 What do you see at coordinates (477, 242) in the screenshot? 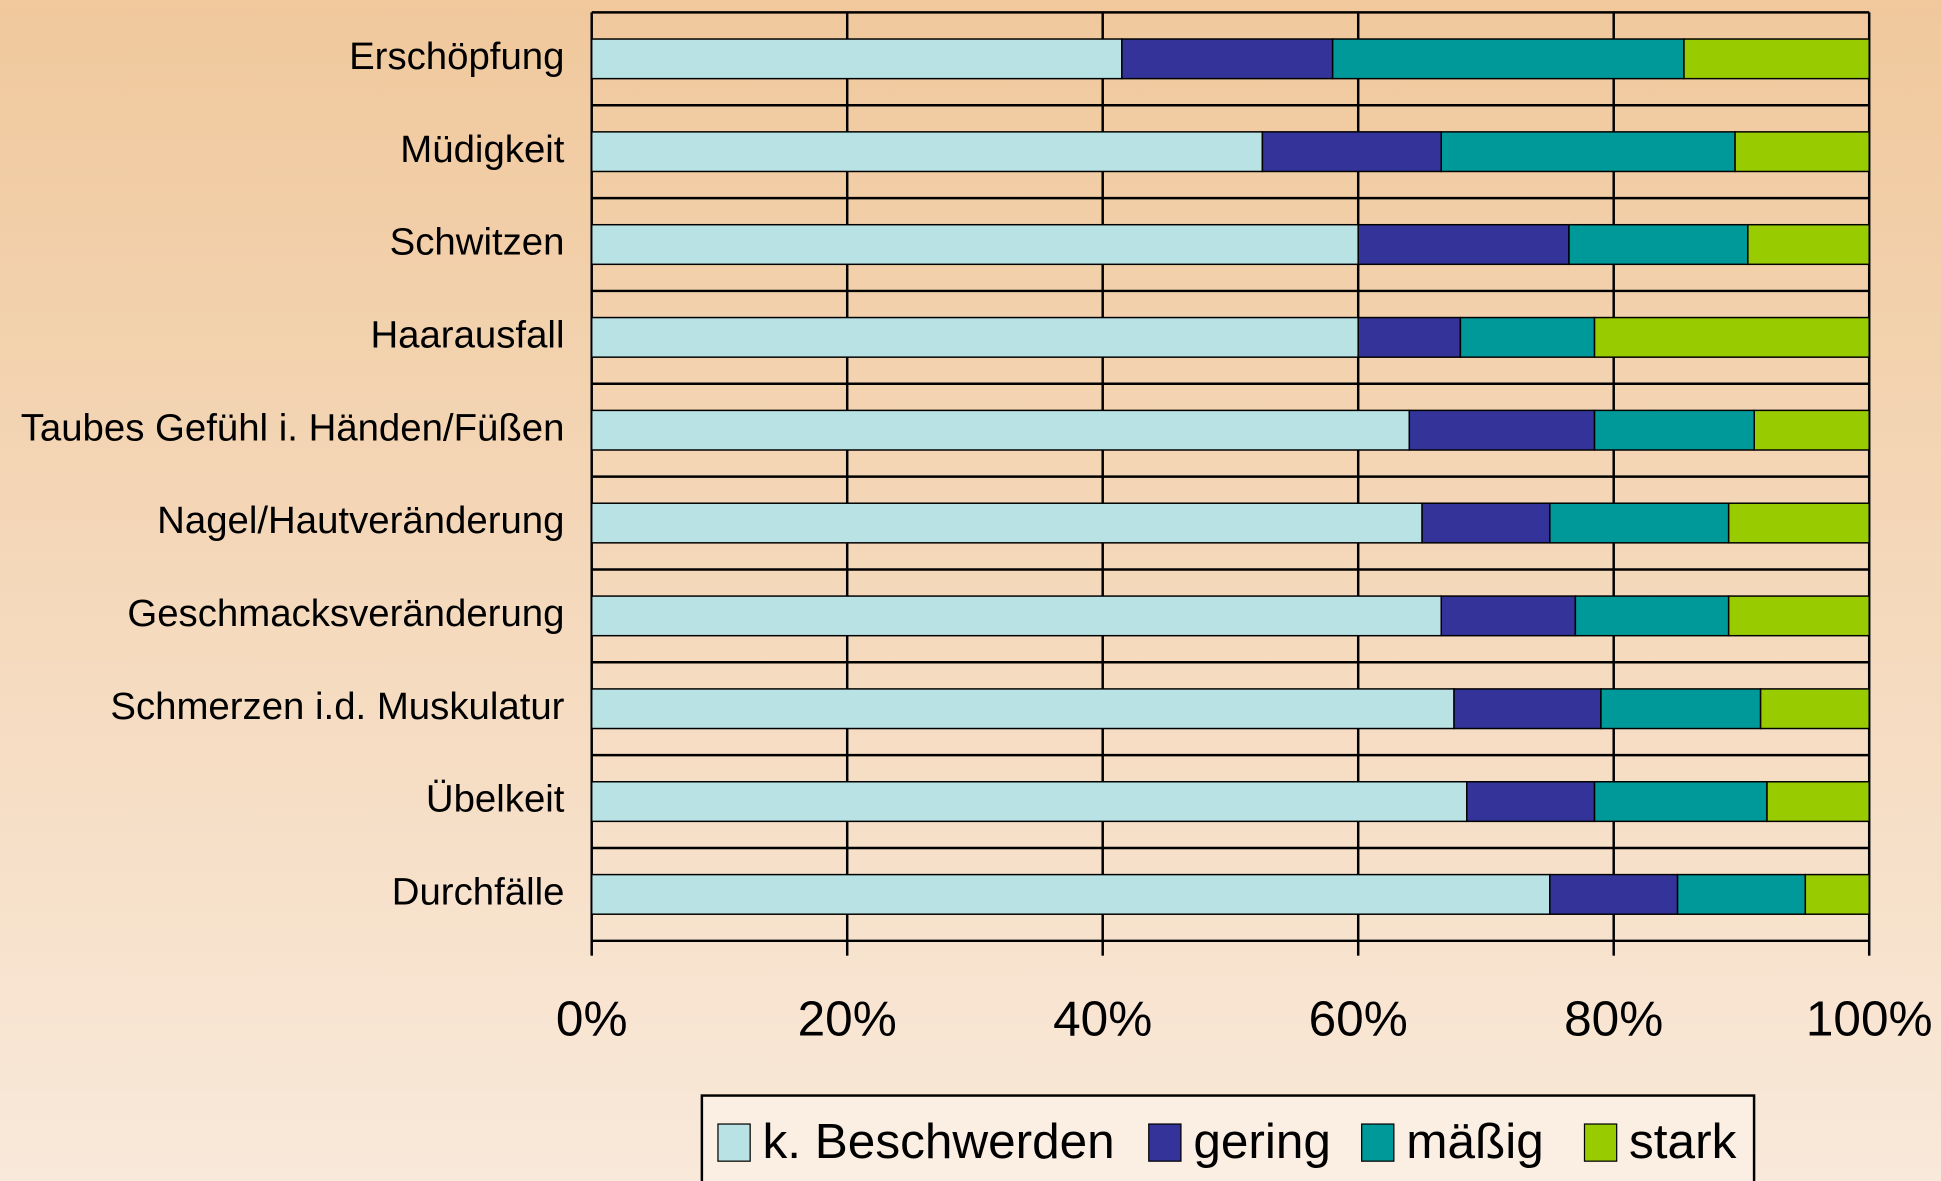
I see `y-tick-label: Schwitzen` at bounding box center [477, 242].